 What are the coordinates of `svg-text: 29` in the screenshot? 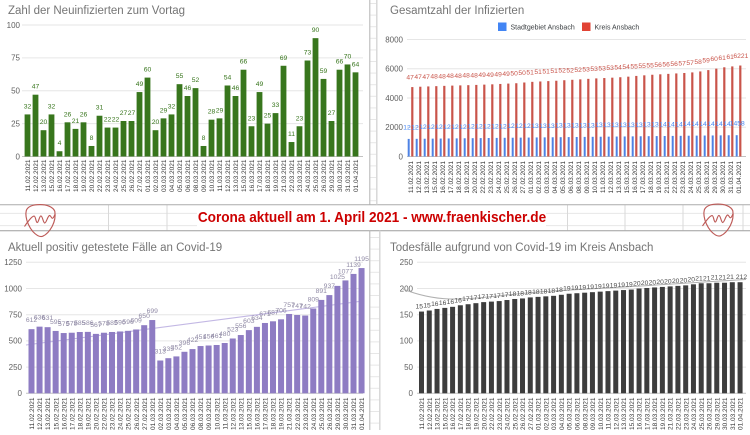 It's located at (164, 110).